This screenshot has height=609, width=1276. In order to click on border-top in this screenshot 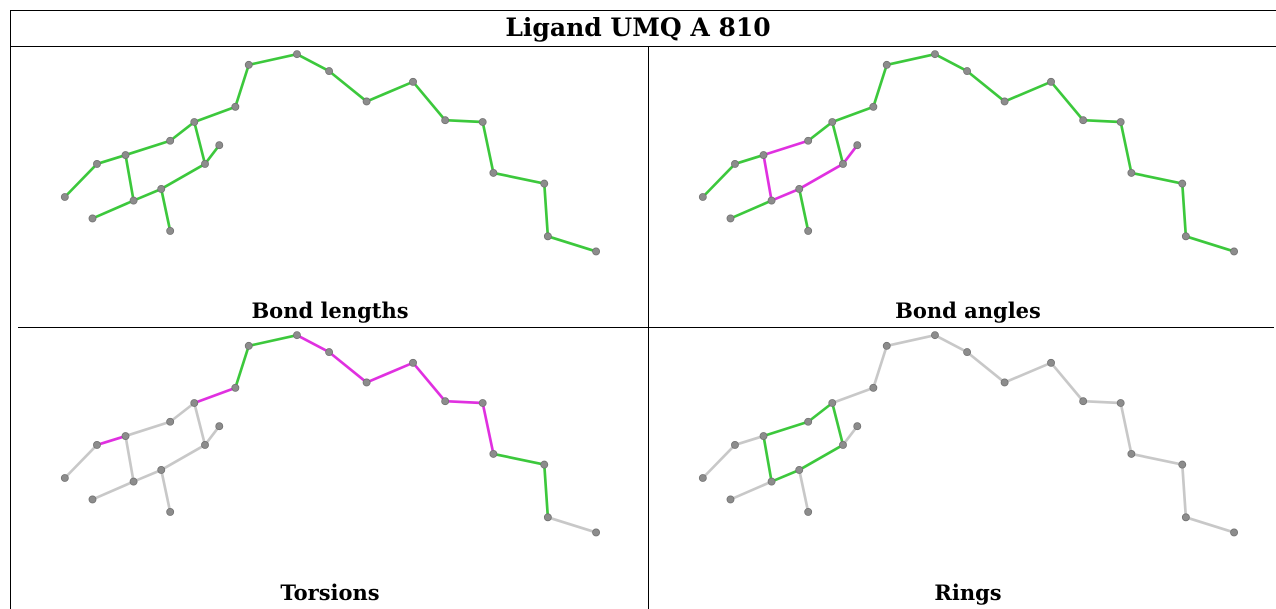, I will do `click(643, 10)`.